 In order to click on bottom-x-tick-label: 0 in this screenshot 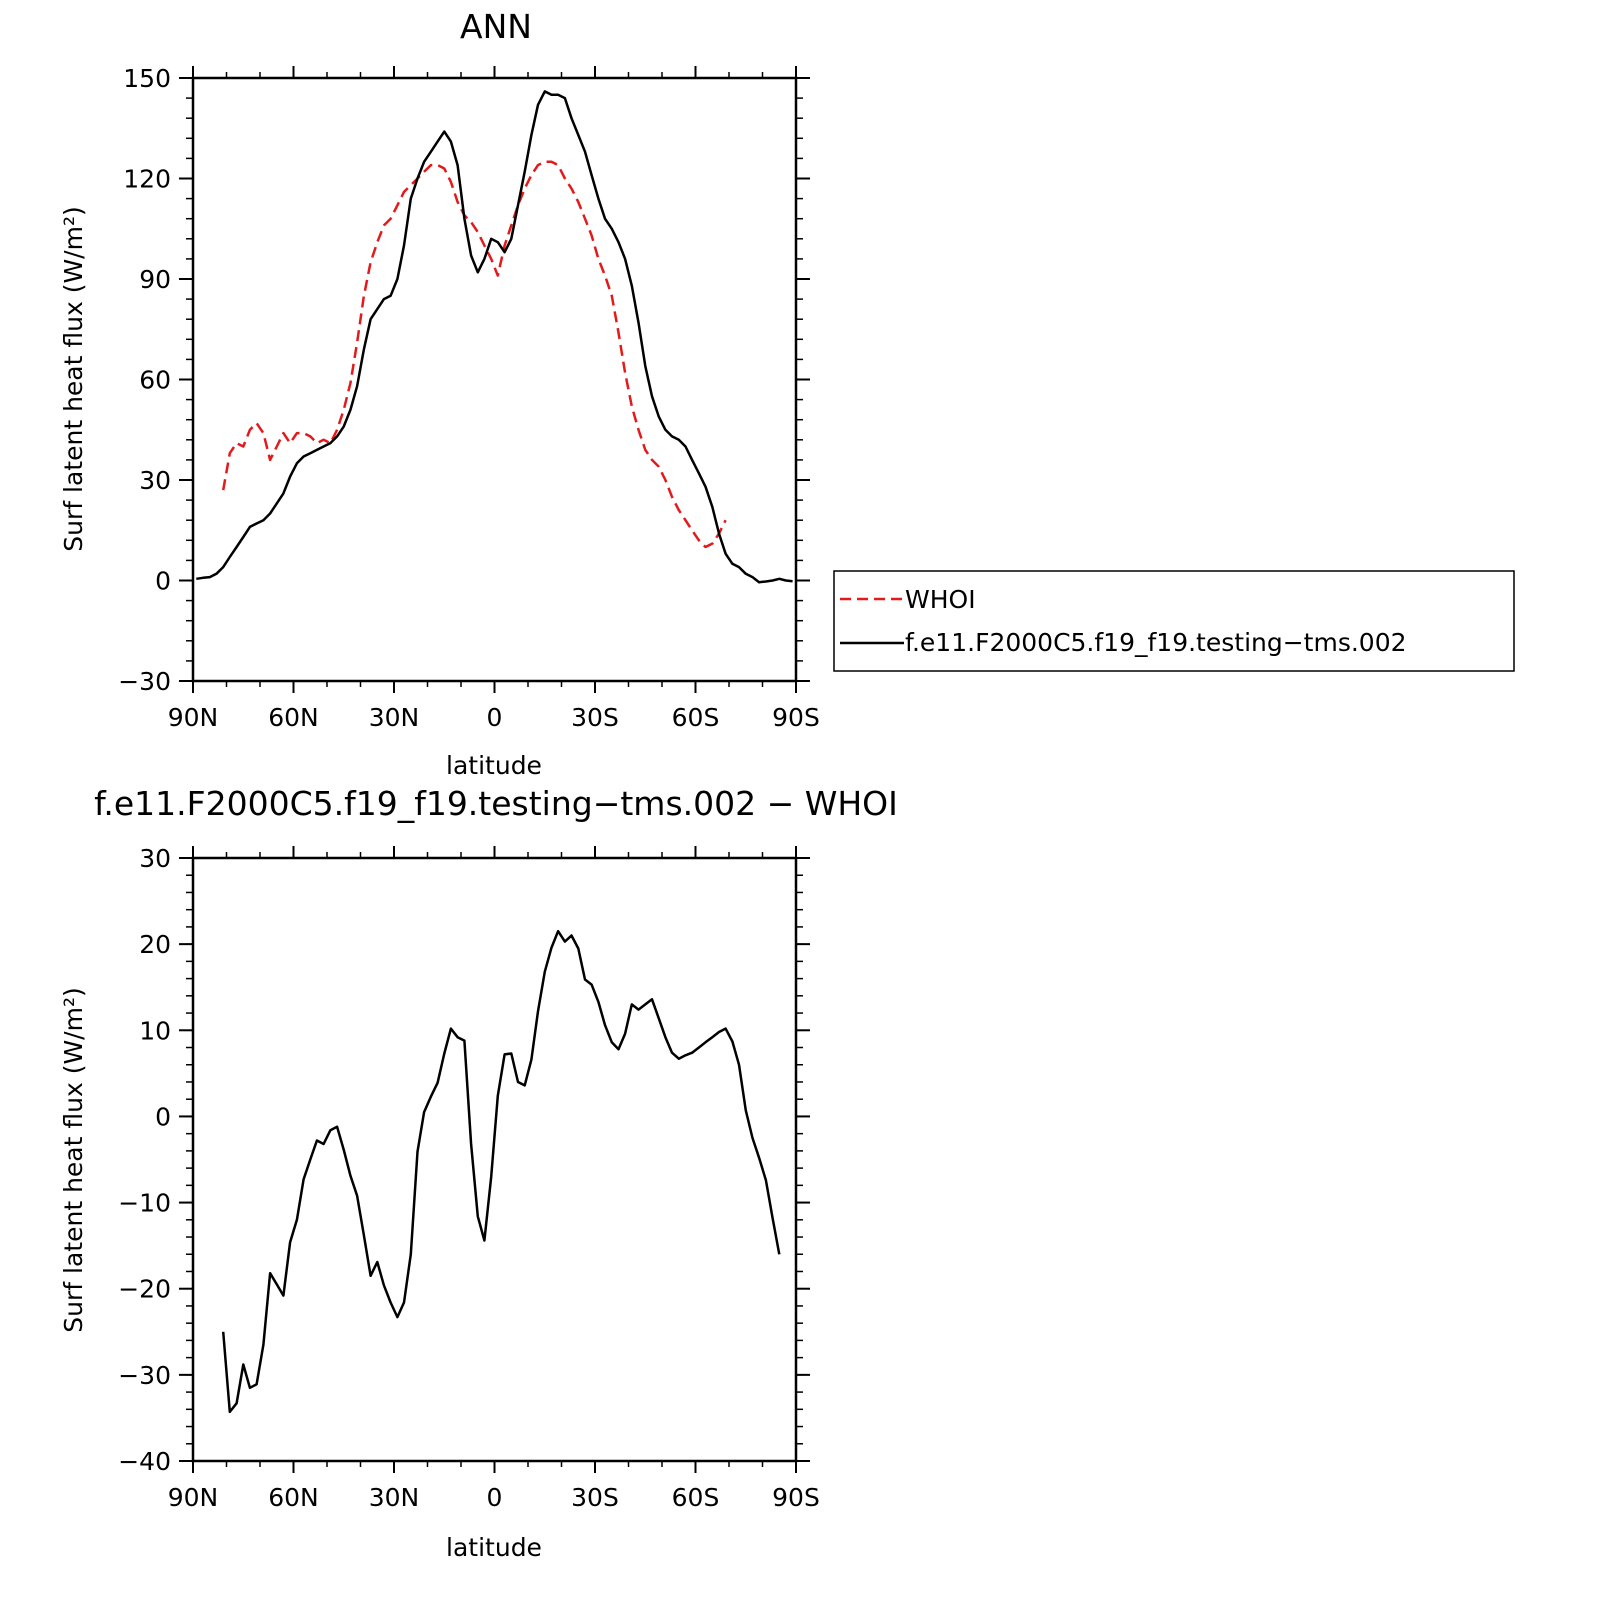, I will do `click(495, 1497)`.